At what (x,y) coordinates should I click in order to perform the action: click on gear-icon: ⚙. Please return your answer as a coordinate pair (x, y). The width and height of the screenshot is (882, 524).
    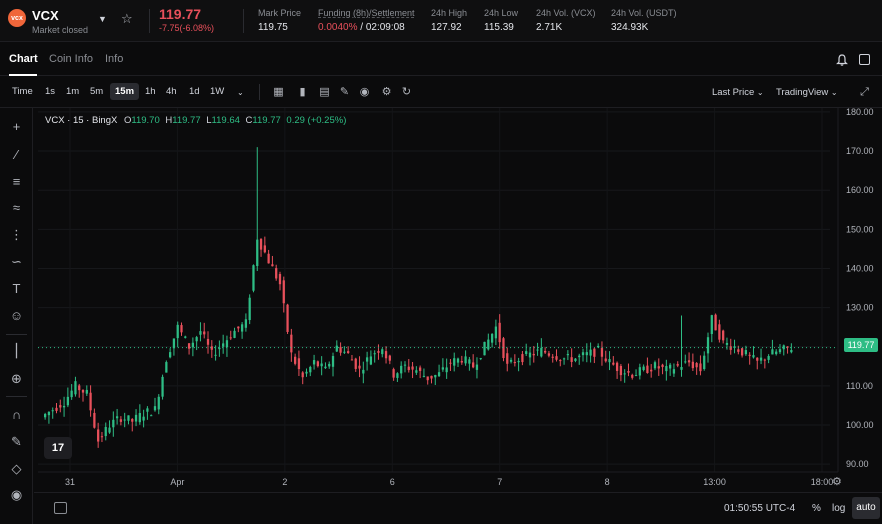
    Looking at the image, I should click on (837, 482).